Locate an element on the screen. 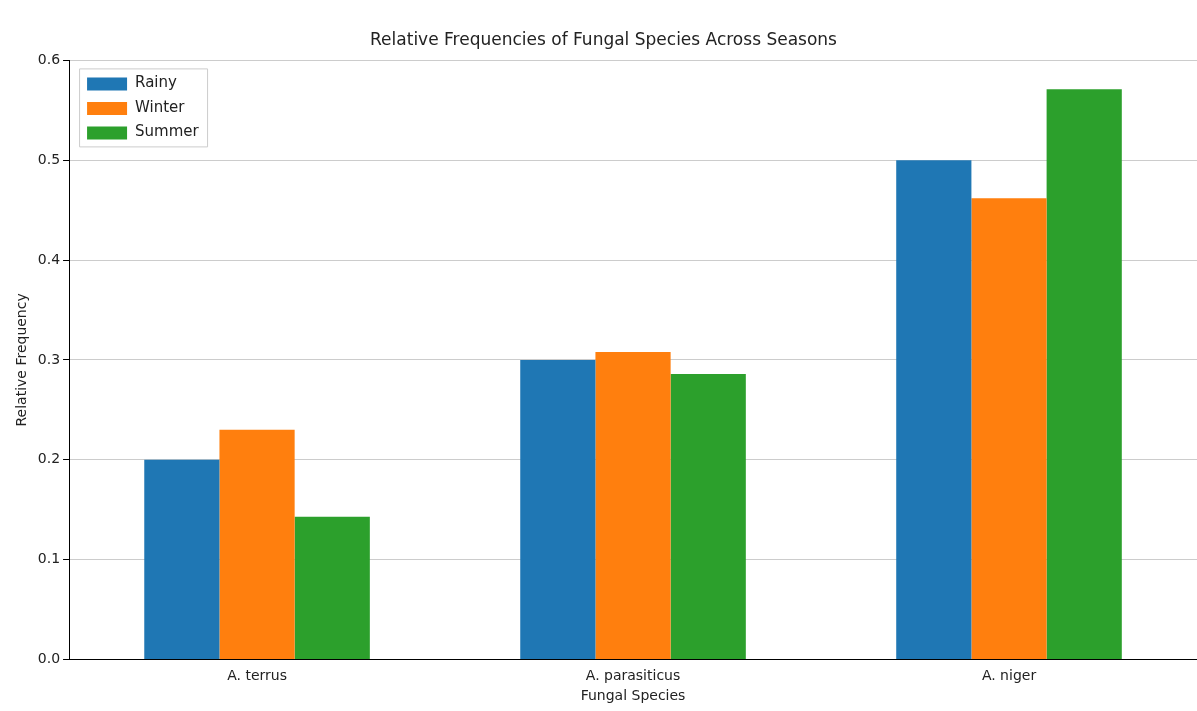 The width and height of the screenshot is (1197, 711). x-tick-label: A. niger is located at coordinates (1009, 675).